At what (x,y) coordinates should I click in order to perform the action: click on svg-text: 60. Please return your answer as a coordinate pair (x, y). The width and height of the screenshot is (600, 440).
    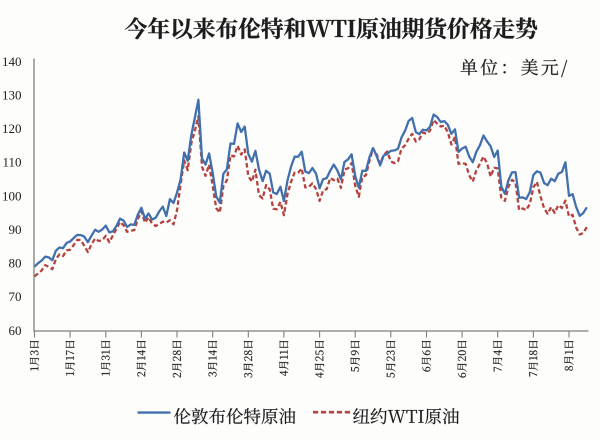
    Looking at the image, I should click on (15, 330).